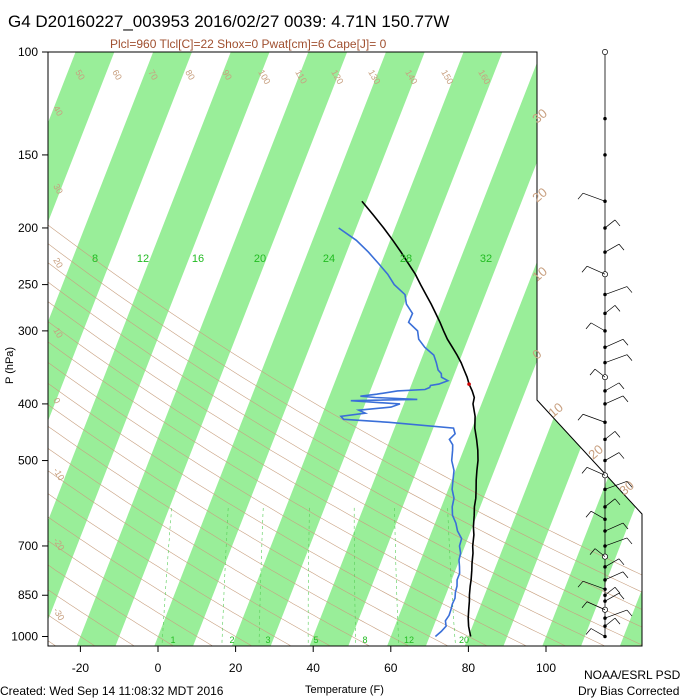 Image resolution: width=700 pixels, height=700 pixels. Describe the element at coordinates (260, 259) in the screenshot. I see `mixing-ratio-label: 20` at that location.